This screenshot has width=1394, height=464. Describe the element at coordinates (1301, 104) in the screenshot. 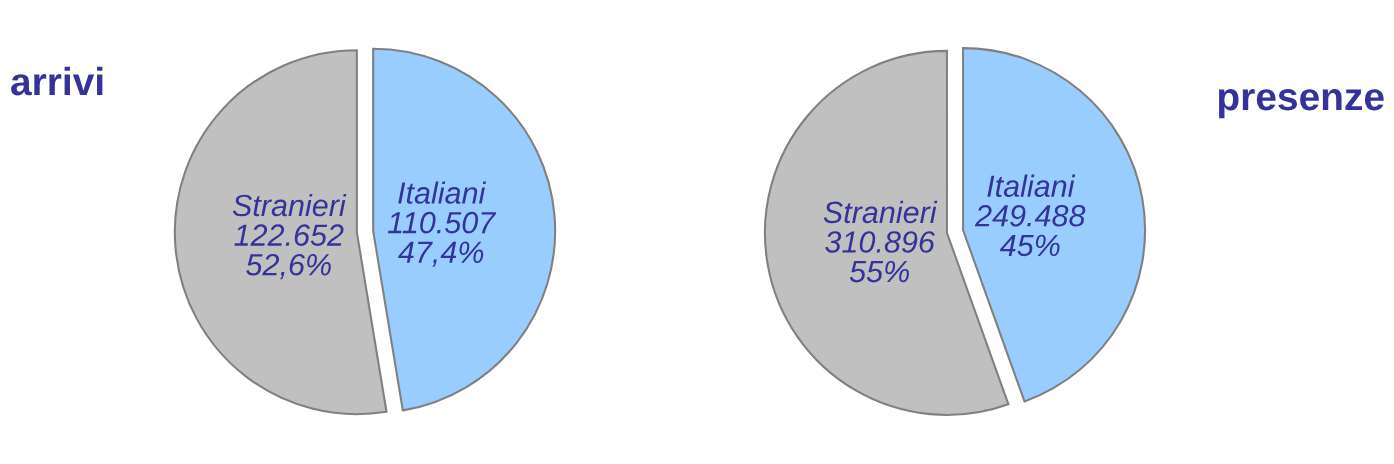

I see `text: presenze` at that location.